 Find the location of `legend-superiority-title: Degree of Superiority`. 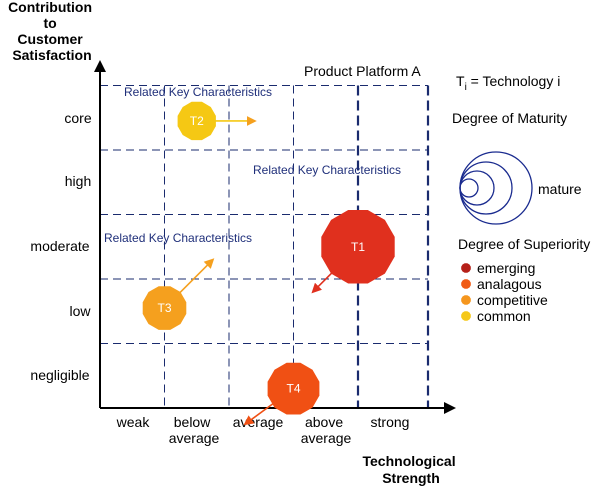

legend-superiority-title: Degree of Superiority is located at coordinates (524, 244).